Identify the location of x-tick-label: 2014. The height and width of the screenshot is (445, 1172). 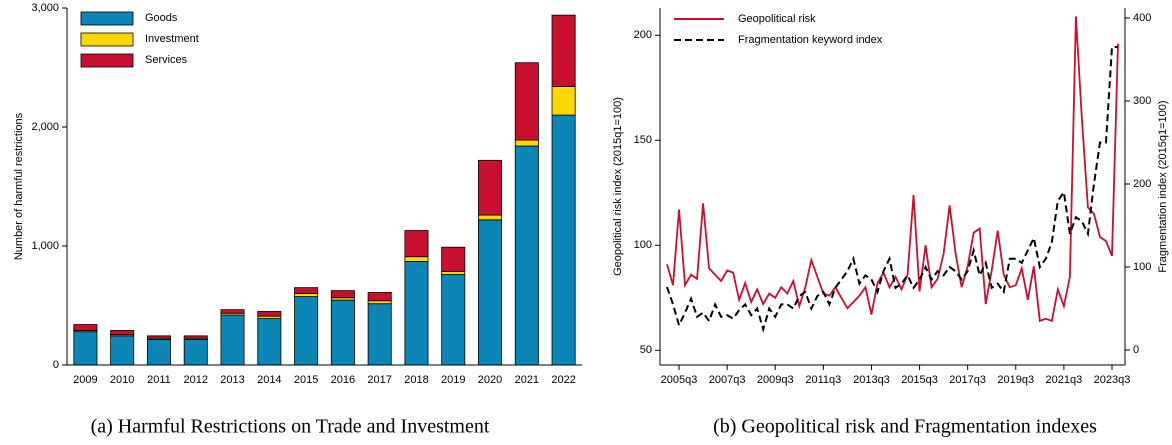
(269, 380).